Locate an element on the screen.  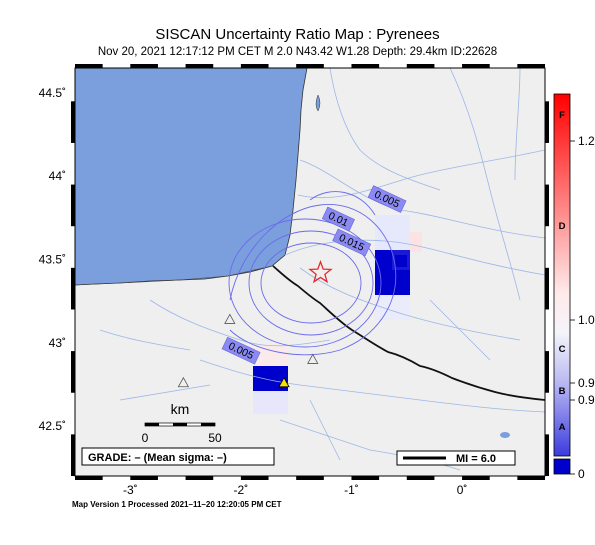
ratio-grid-cells is located at coordinates (337, 314).